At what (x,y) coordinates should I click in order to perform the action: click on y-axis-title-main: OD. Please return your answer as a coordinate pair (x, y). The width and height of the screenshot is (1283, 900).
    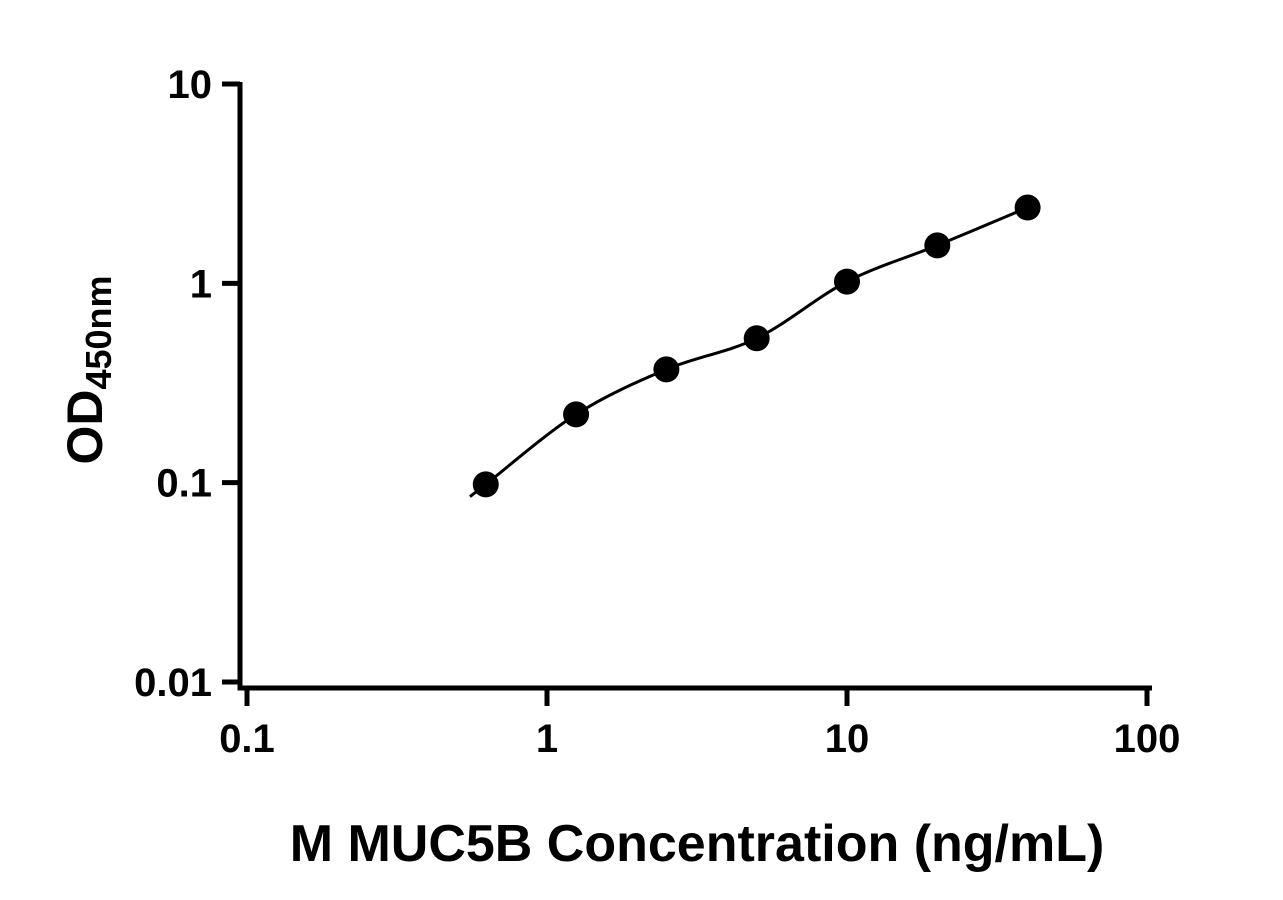
    Looking at the image, I should click on (85, 427).